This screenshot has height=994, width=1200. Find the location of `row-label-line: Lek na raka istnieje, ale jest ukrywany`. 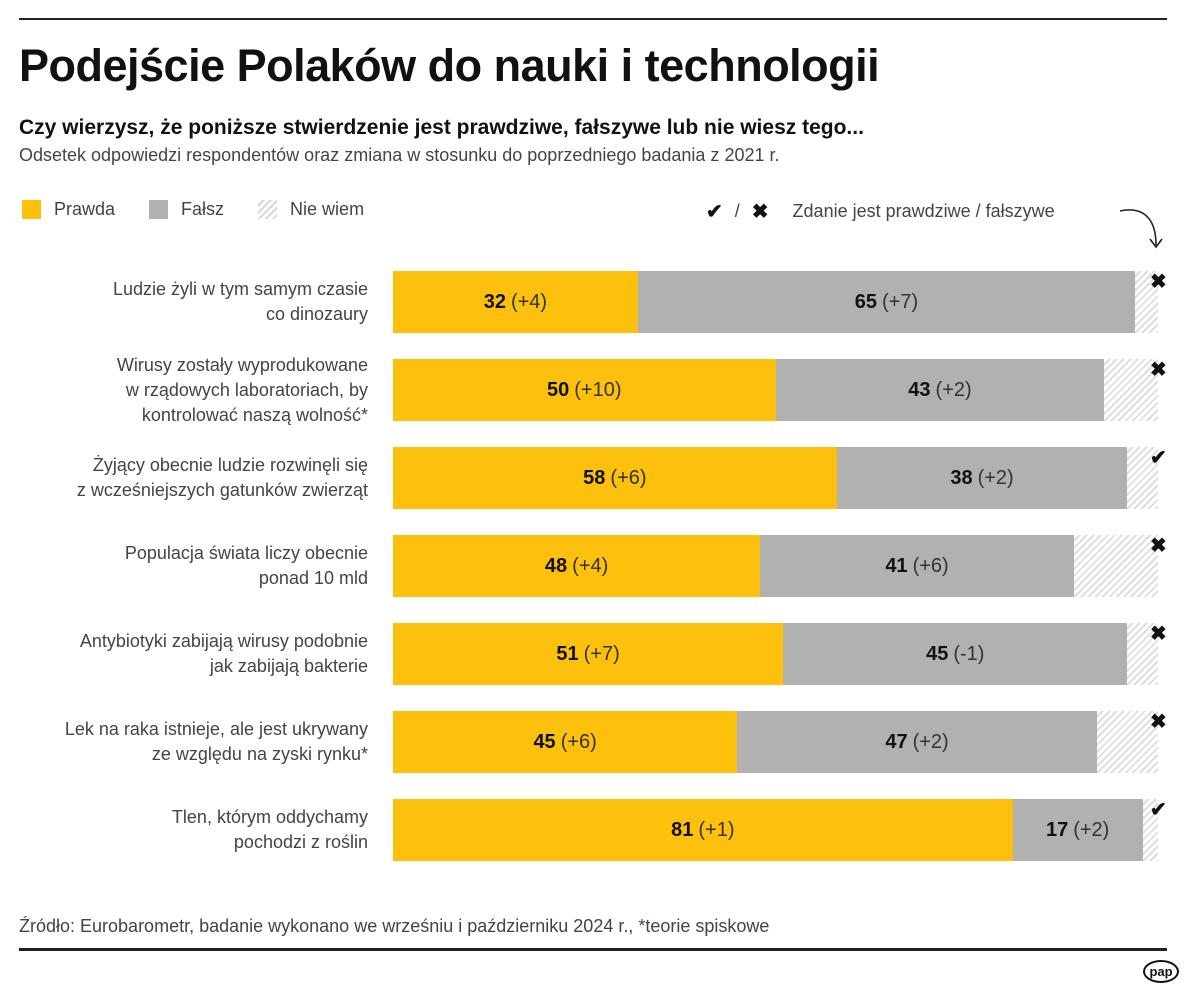

row-label-line: Lek na raka istnieje, ale jest ukrywany is located at coordinates (216, 729).